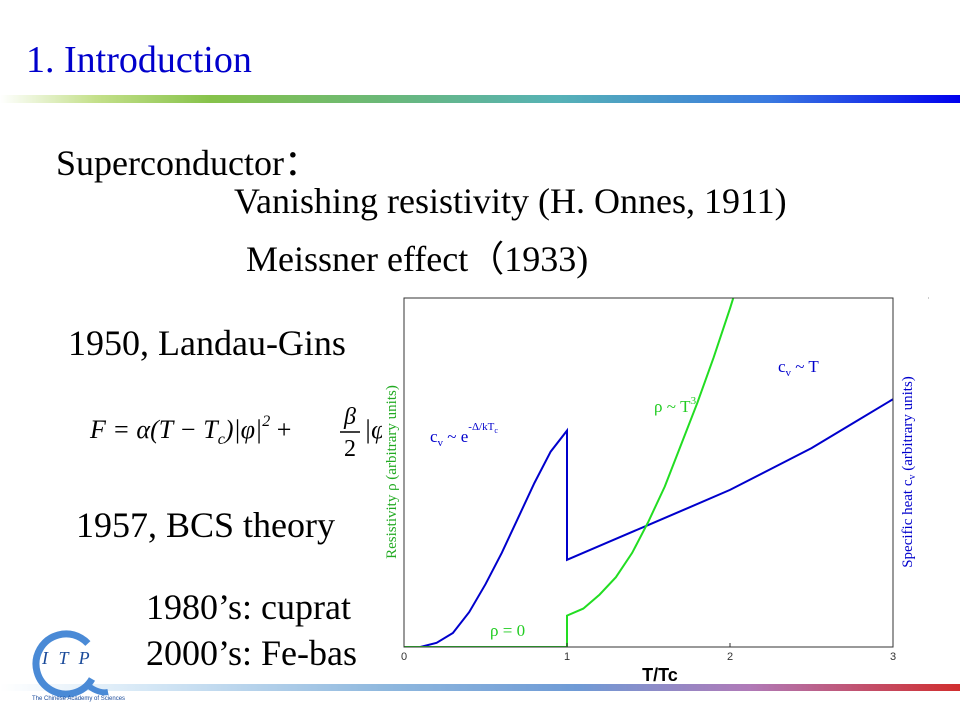  Describe the element at coordinates (280, 429) in the screenshot. I see `eq-plus: +` at that location.